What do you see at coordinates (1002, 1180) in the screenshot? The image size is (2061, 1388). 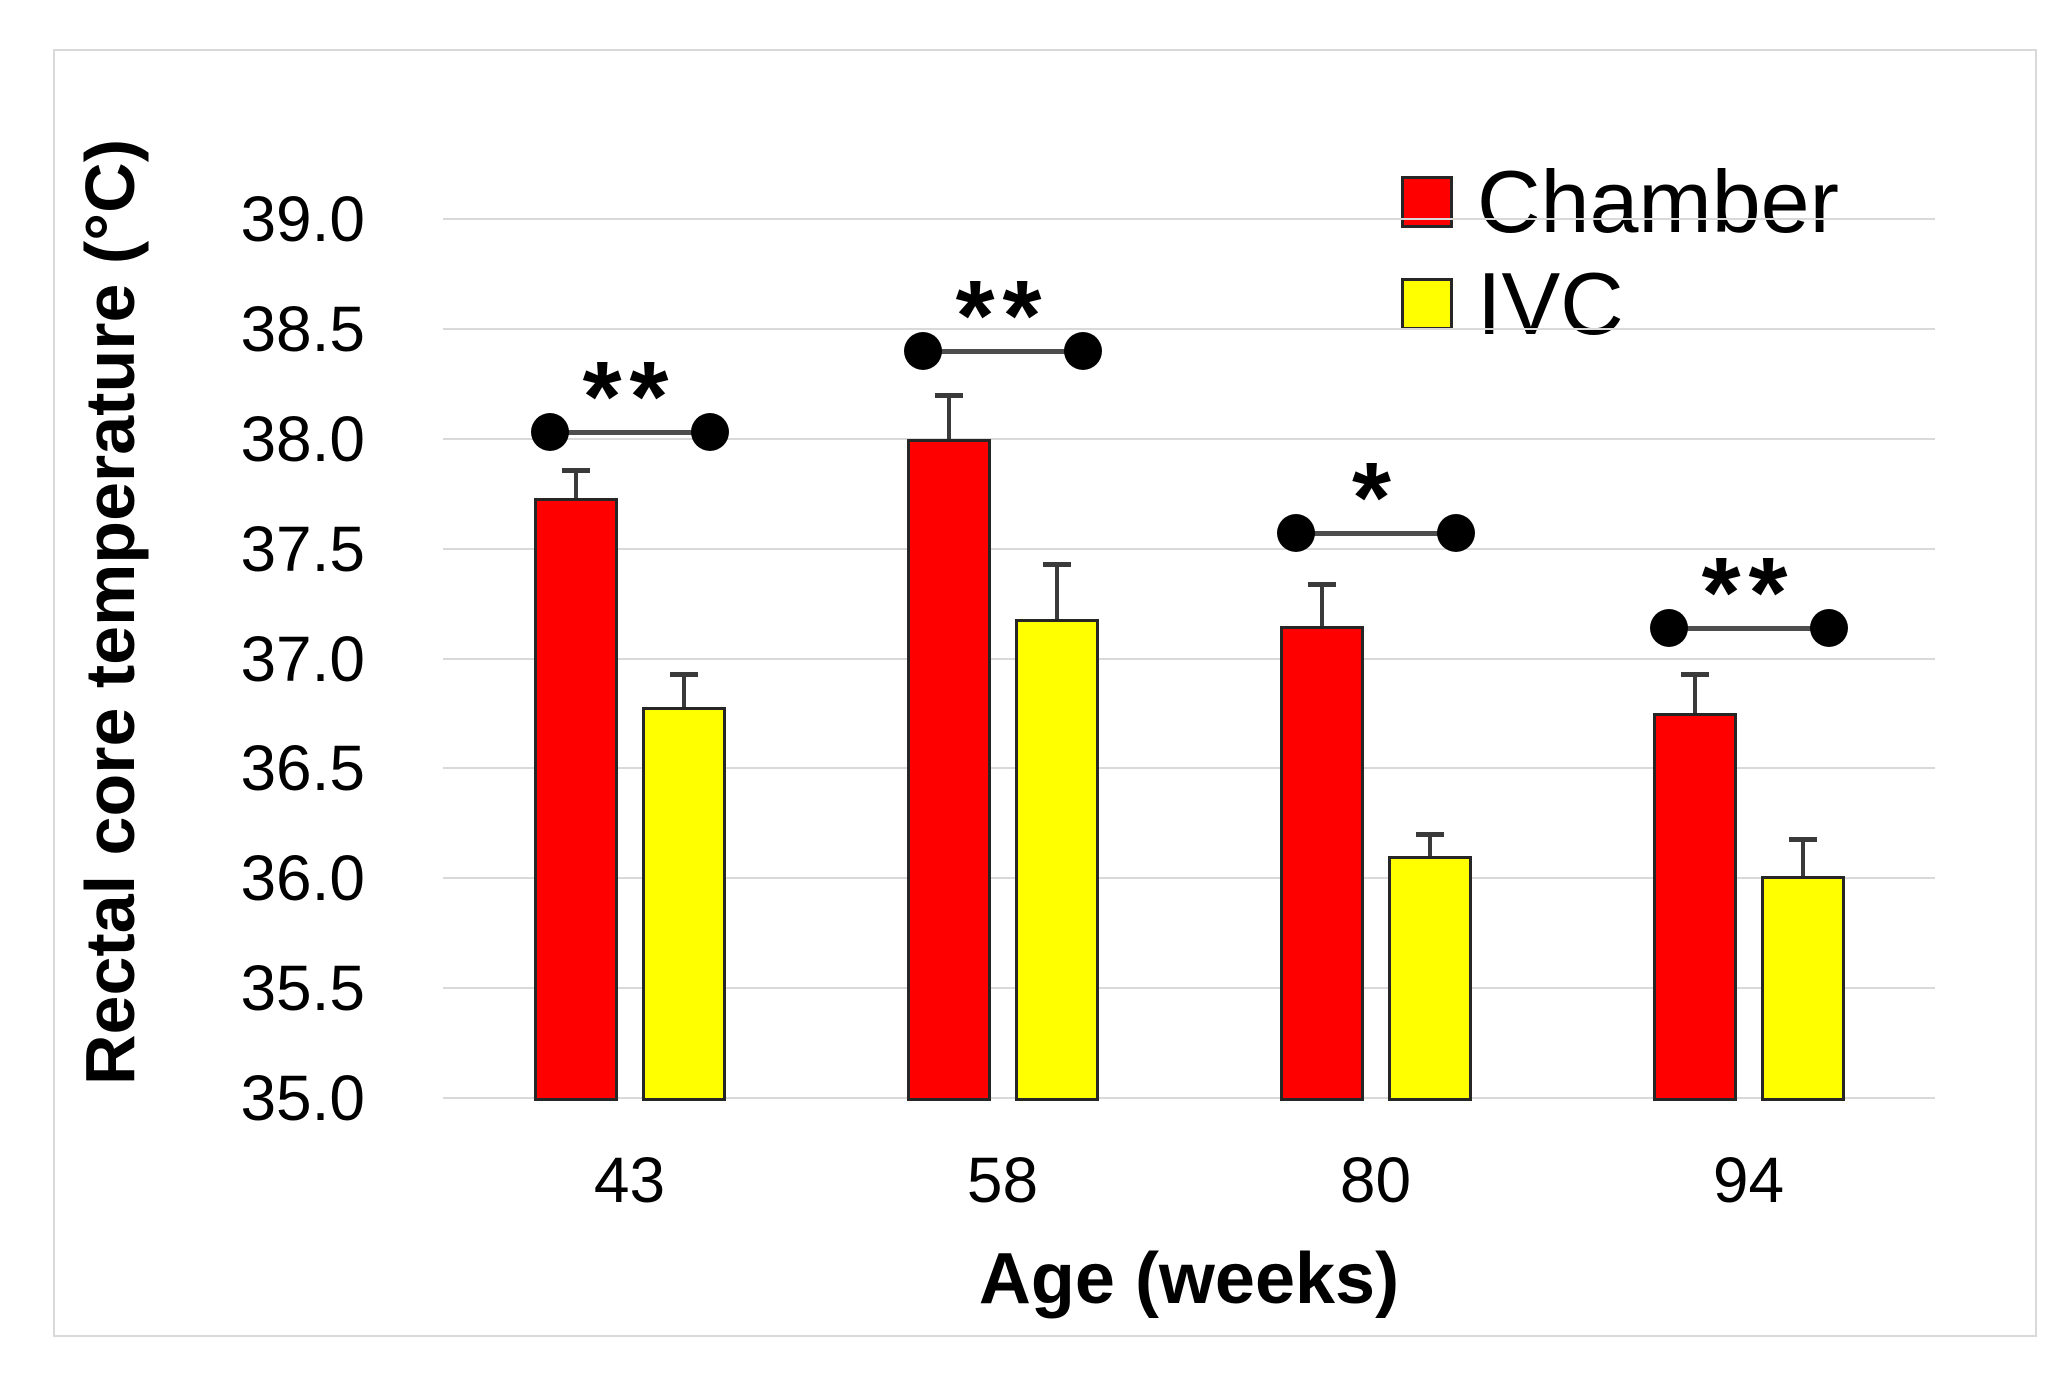 I see `x-tick-label: 58` at bounding box center [1002, 1180].